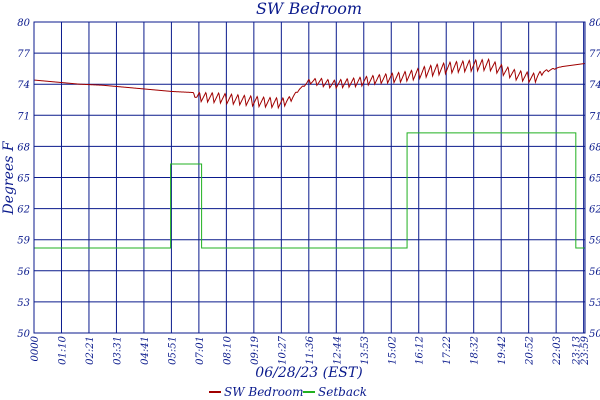 This screenshot has height=400, width=600. Describe the element at coordinates (475, 350) in the screenshot. I see `x-tick-label: 18:32` at that location.